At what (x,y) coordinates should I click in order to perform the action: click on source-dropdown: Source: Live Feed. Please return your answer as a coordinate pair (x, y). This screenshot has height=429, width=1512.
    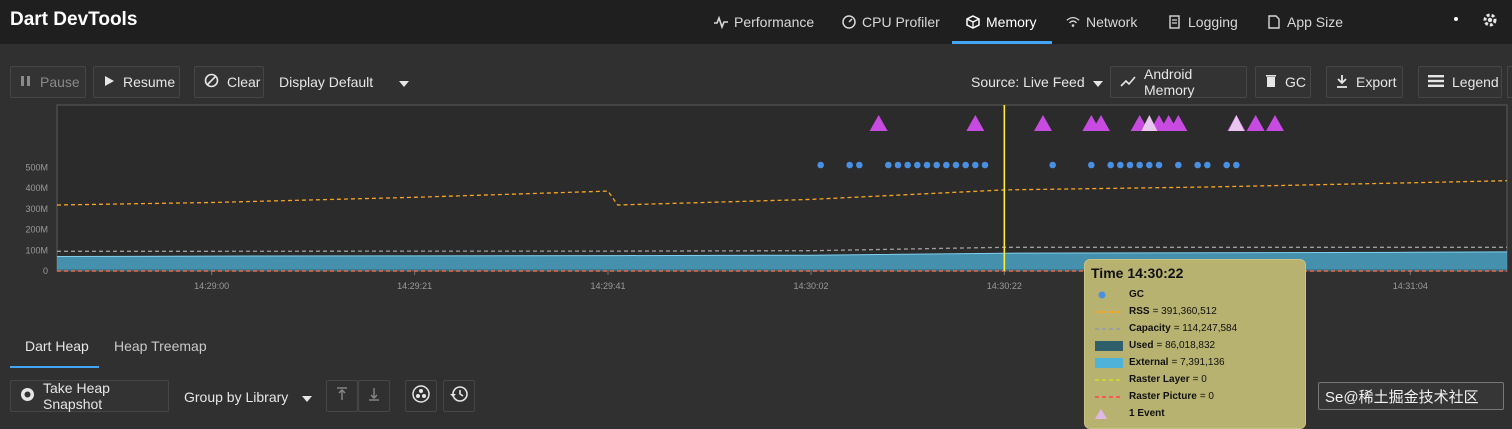
    Looking at the image, I should click on (1037, 82).